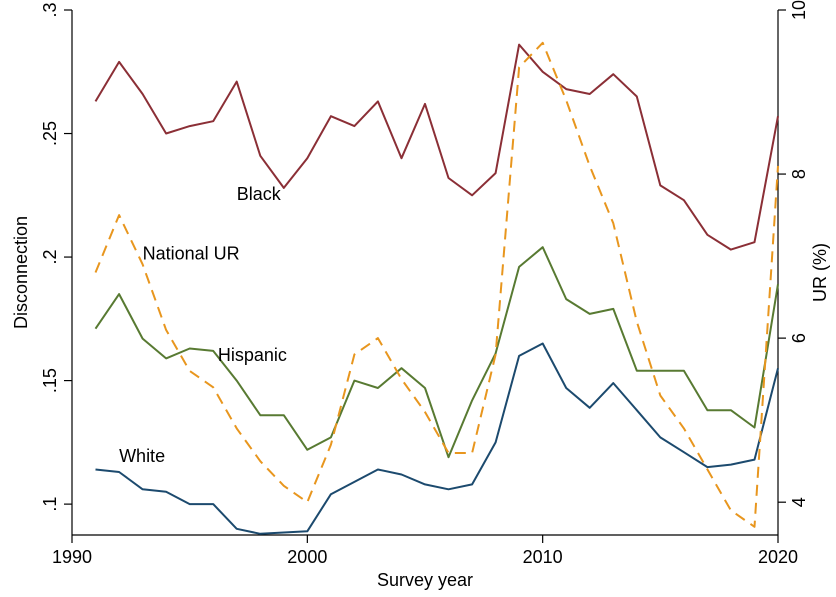 The height and width of the screenshot is (597, 836). Describe the element at coordinates (203, 325) in the screenshot. I see `series-labels: Black Hispanic White National UR` at that location.